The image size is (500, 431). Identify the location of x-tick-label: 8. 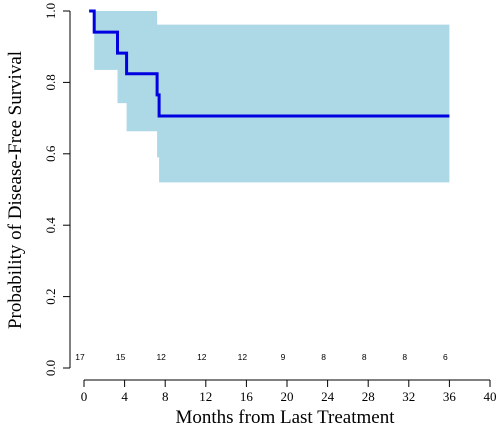
(165, 396).